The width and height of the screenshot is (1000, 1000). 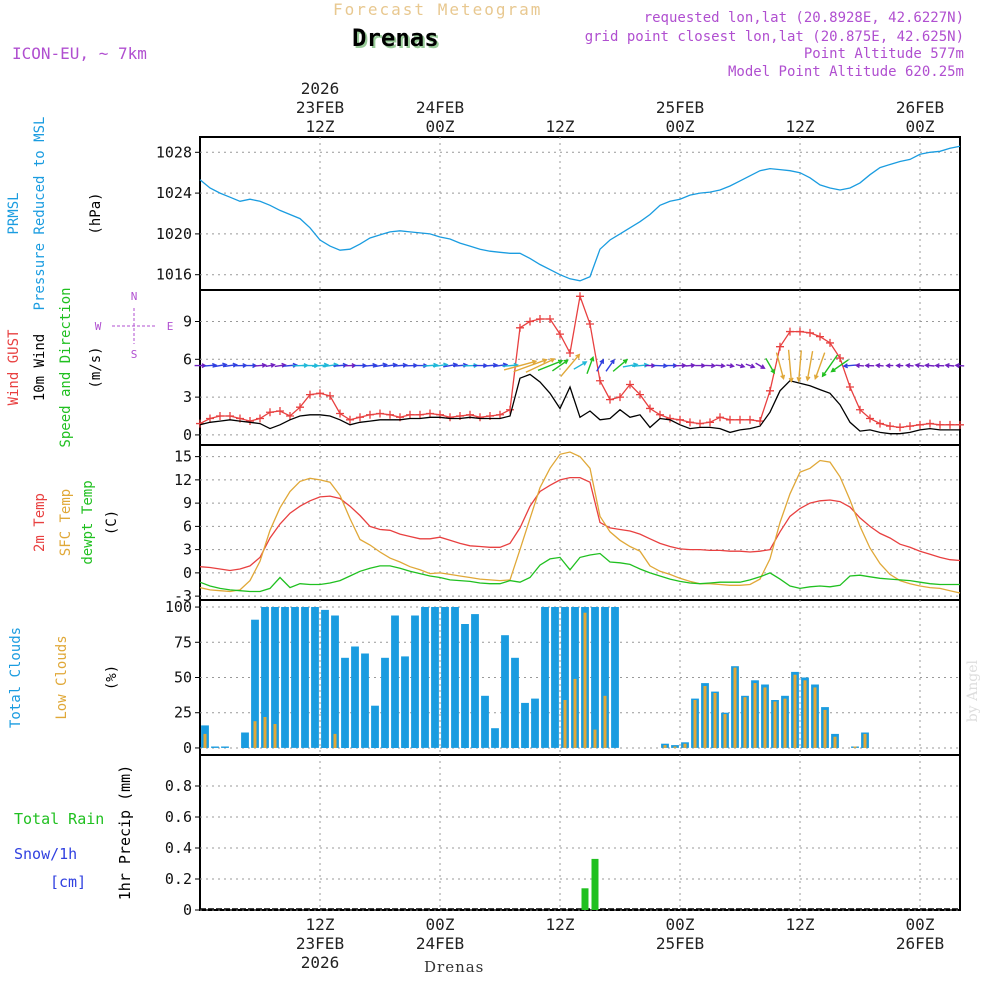 I want to click on wind-series-line, so click(x=579, y=404).